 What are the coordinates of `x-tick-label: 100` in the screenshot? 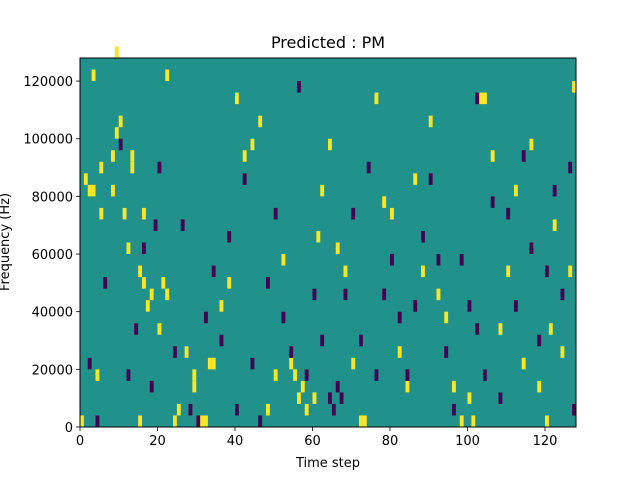 It's located at (467, 441).